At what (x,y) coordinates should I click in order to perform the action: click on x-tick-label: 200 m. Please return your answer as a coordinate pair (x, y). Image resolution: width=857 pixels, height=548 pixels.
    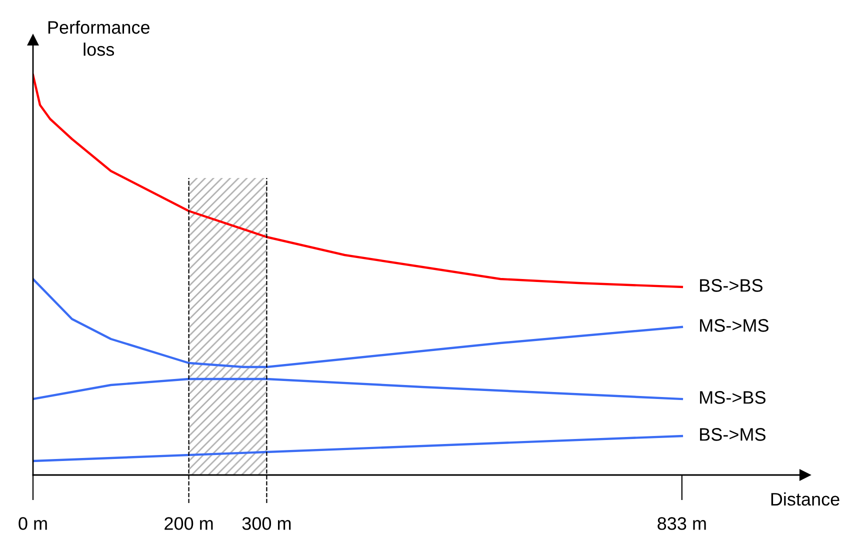
    Looking at the image, I should click on (188, 523).